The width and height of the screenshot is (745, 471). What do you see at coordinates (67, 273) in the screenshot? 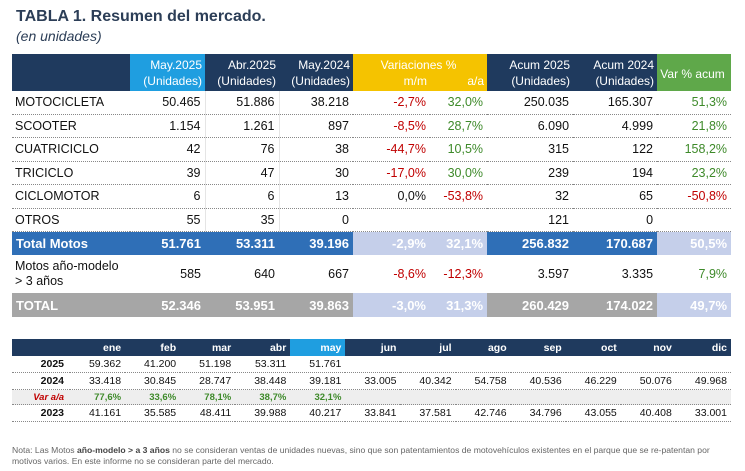
I see `row-label: Motos año-modelo > 3 años` at bounding box center [67, 273].